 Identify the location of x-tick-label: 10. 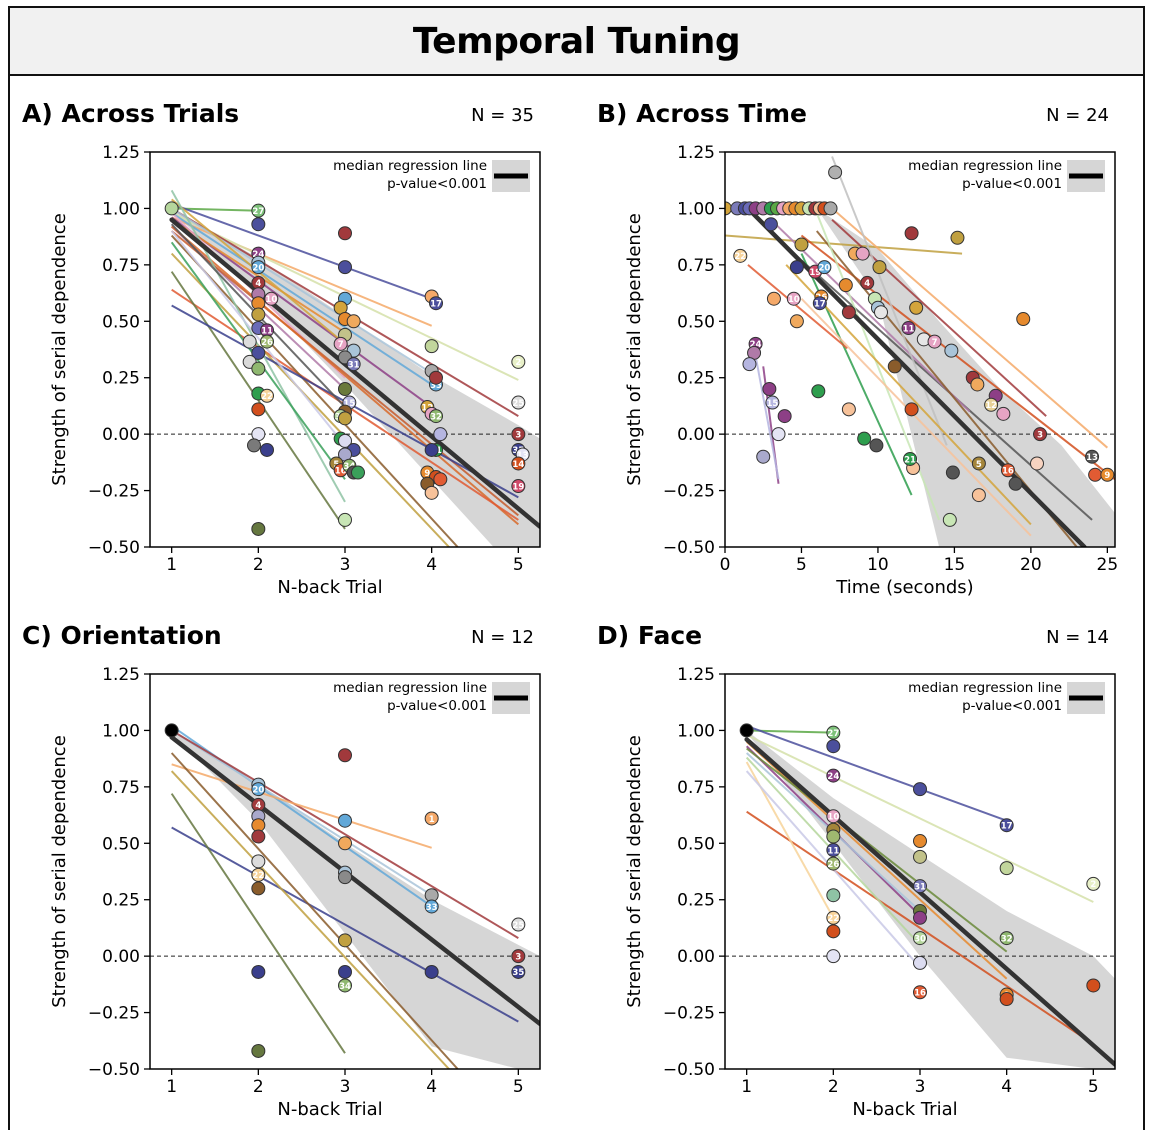
(878, 565).